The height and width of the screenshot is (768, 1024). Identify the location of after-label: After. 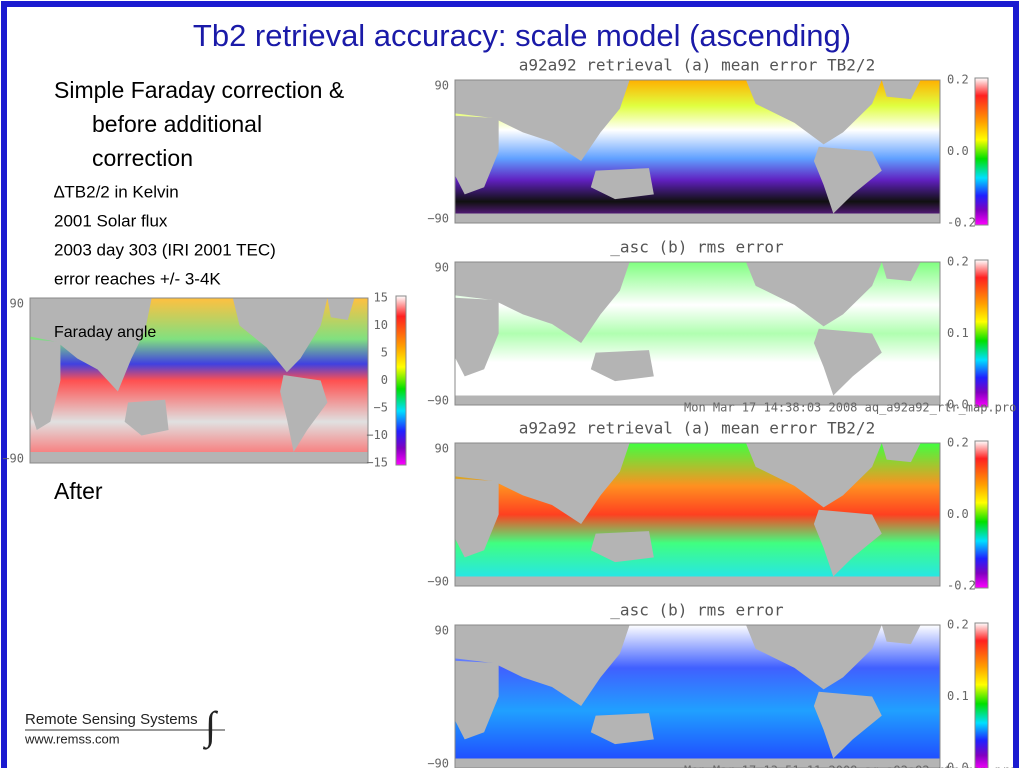
(78, 491).